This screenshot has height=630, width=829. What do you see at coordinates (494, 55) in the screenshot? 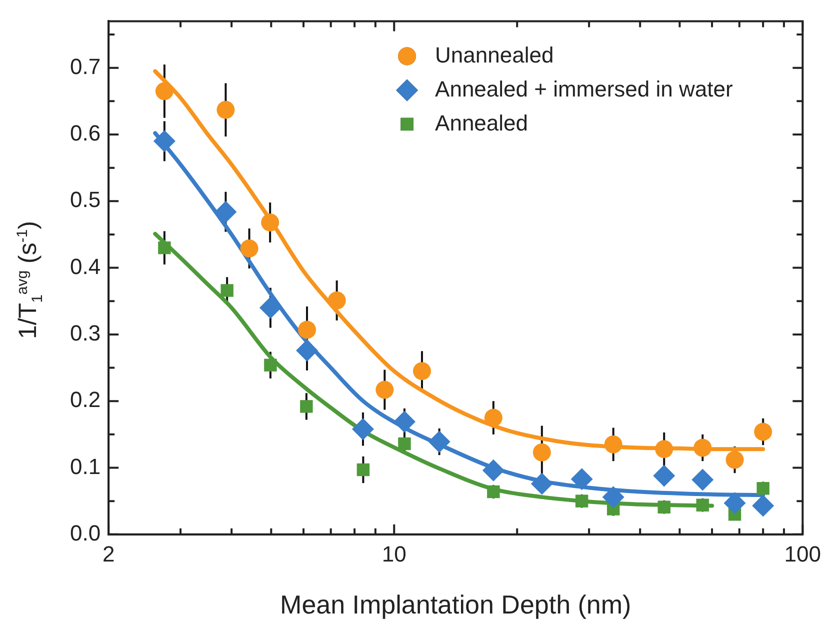
I see `legend-label: Unannealed` at bounding box center [494, 55].